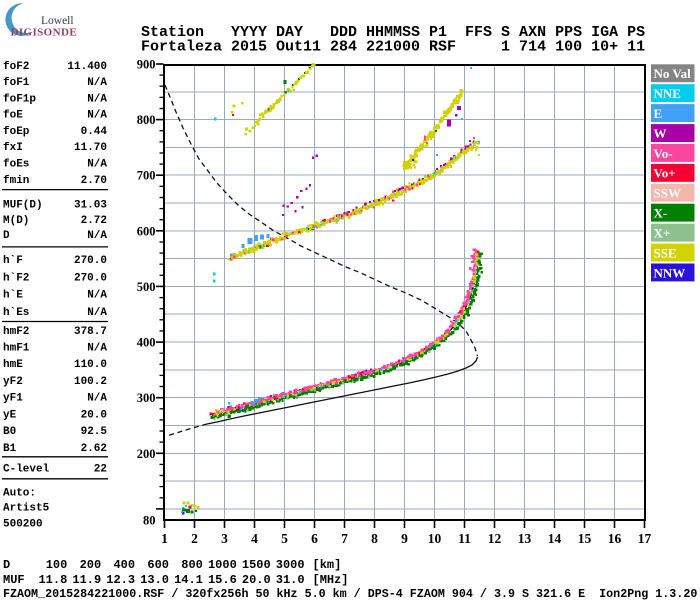  I want to click on svg-text: Auto:, so click(19, 494).